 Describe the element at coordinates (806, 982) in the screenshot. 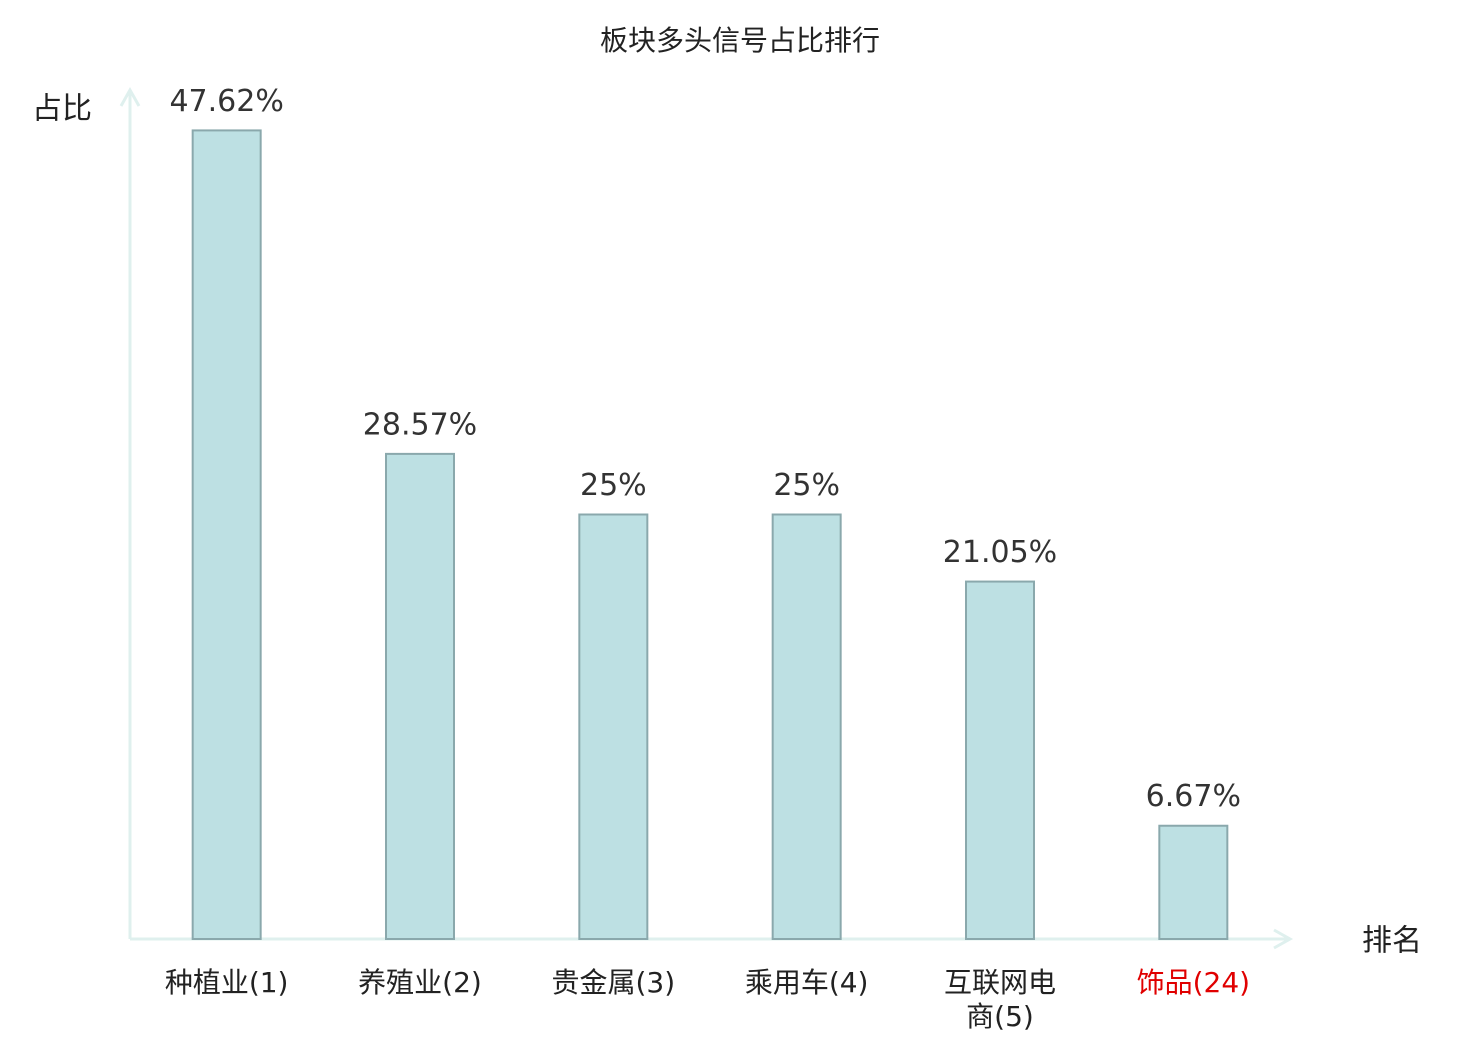

I see `x-tick-label: 乘用车(4)` at that location.